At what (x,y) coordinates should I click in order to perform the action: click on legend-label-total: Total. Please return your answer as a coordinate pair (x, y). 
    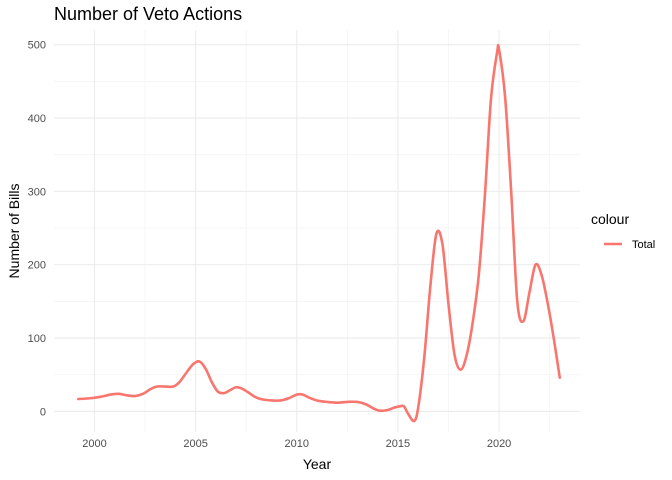
    Looking at the image, I should click on (643, 245).